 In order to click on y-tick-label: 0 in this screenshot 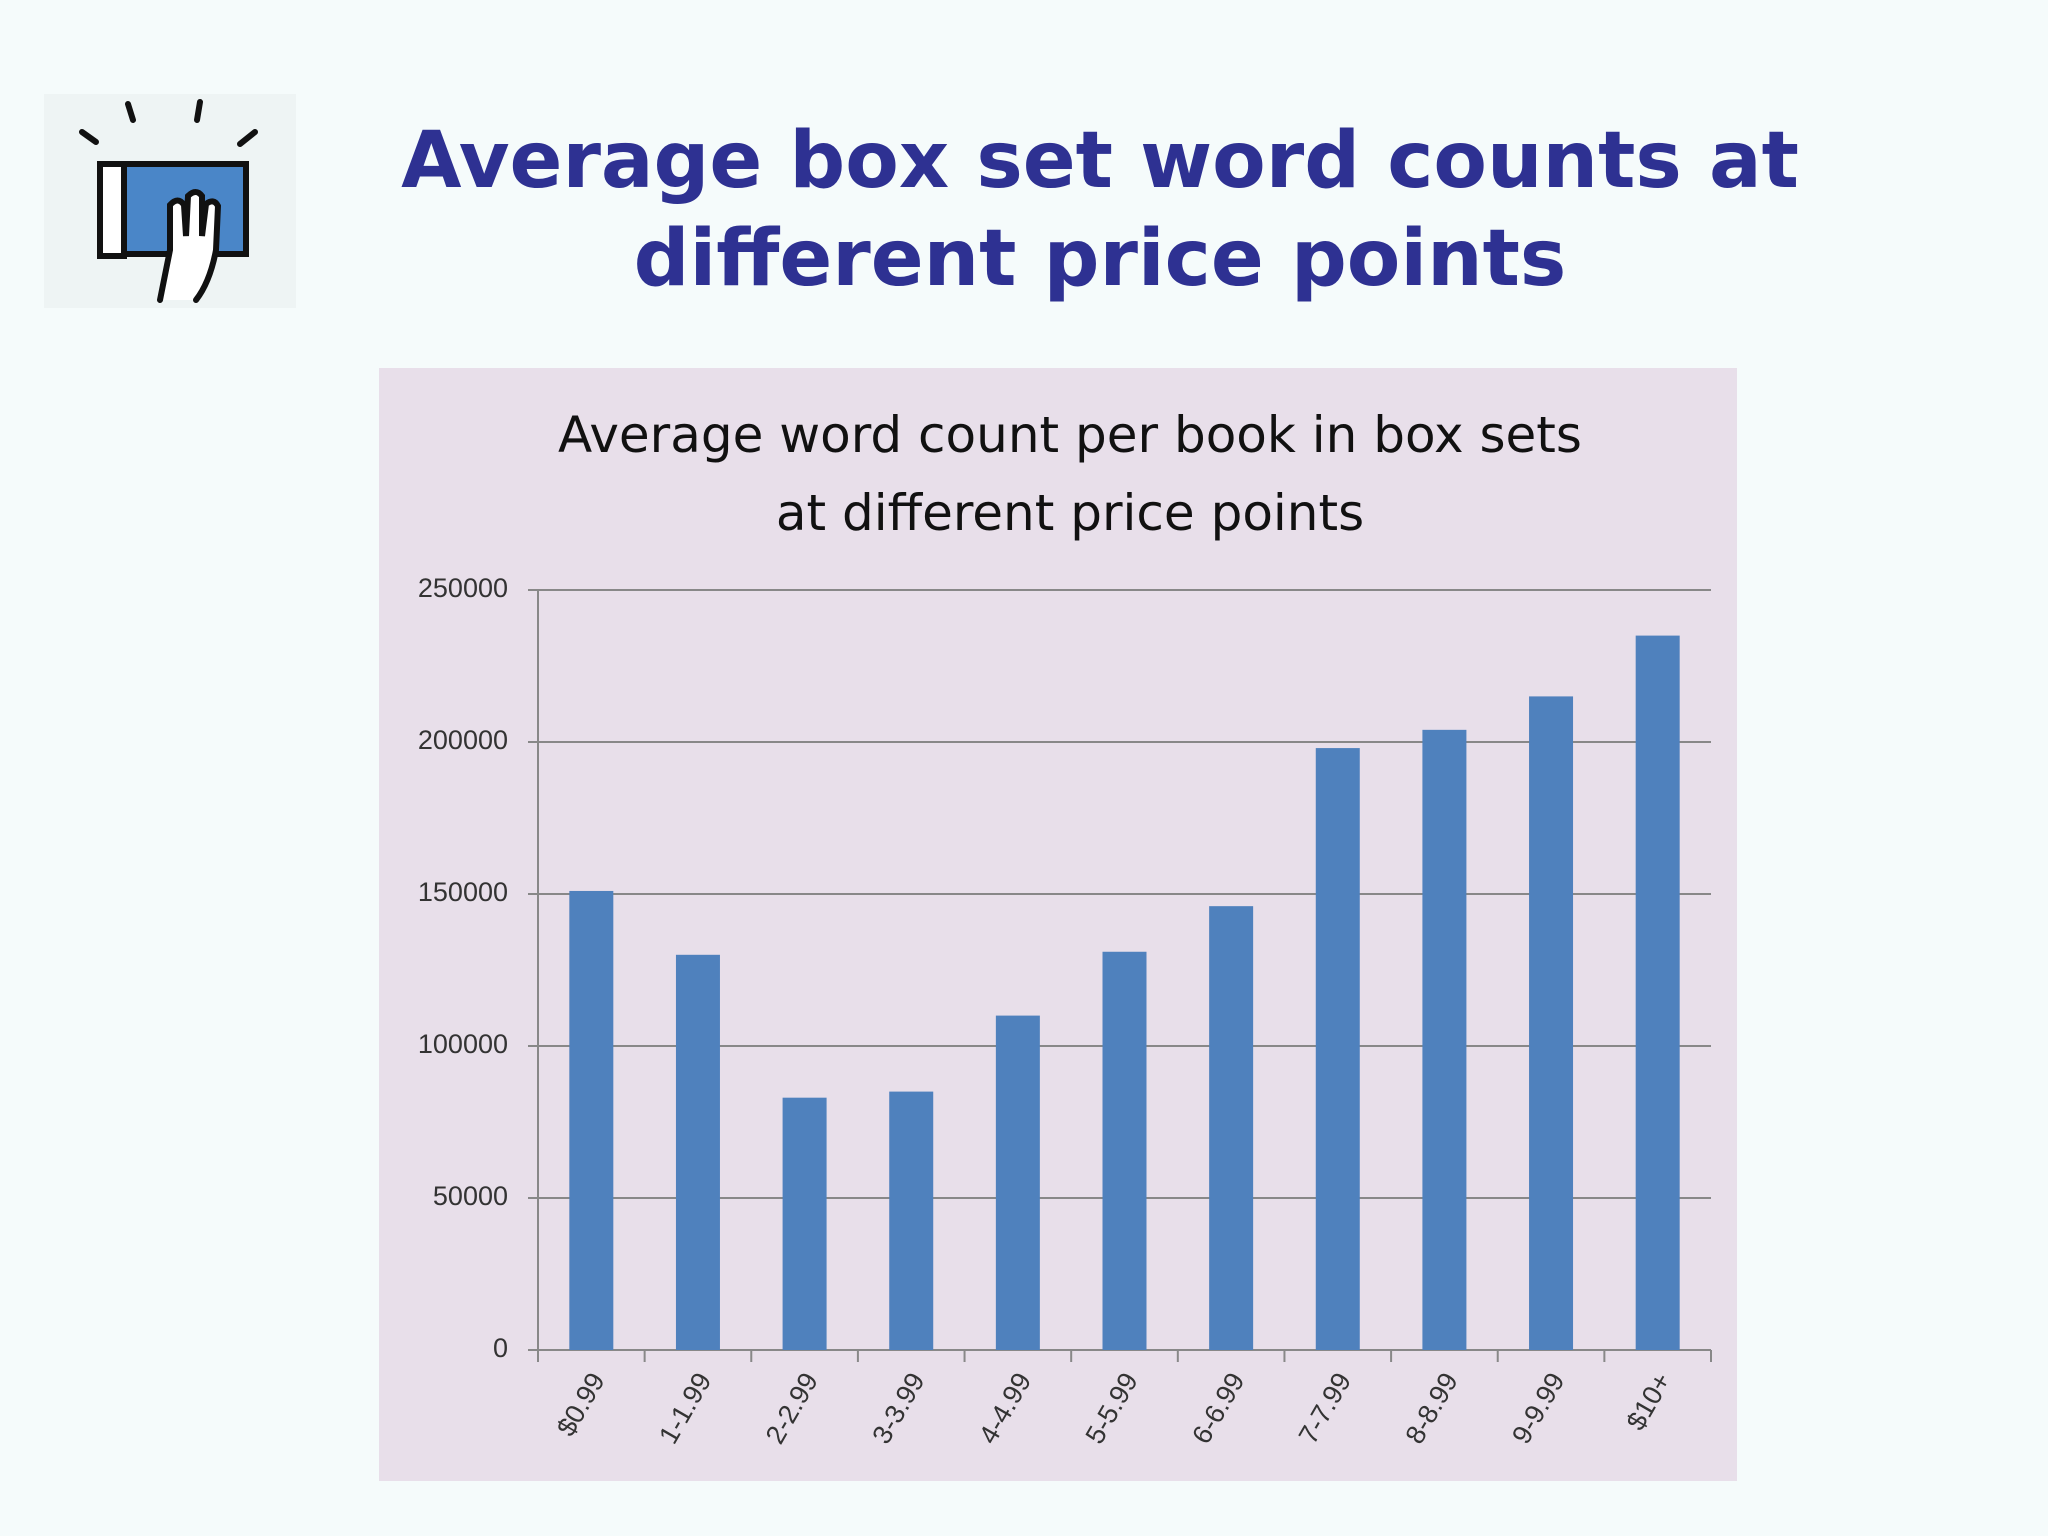, I will do `click(500, 1348)`.